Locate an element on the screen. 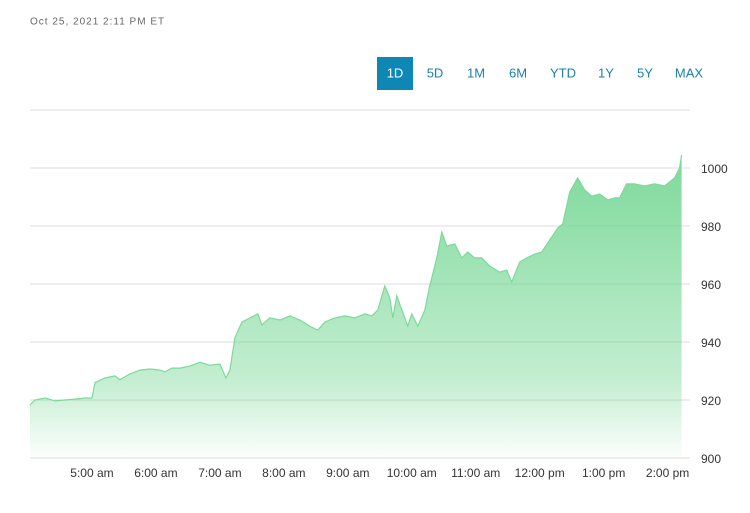 This screenshot has height=513, width=750. range-button: 6M is located at coordinates (518, 72).